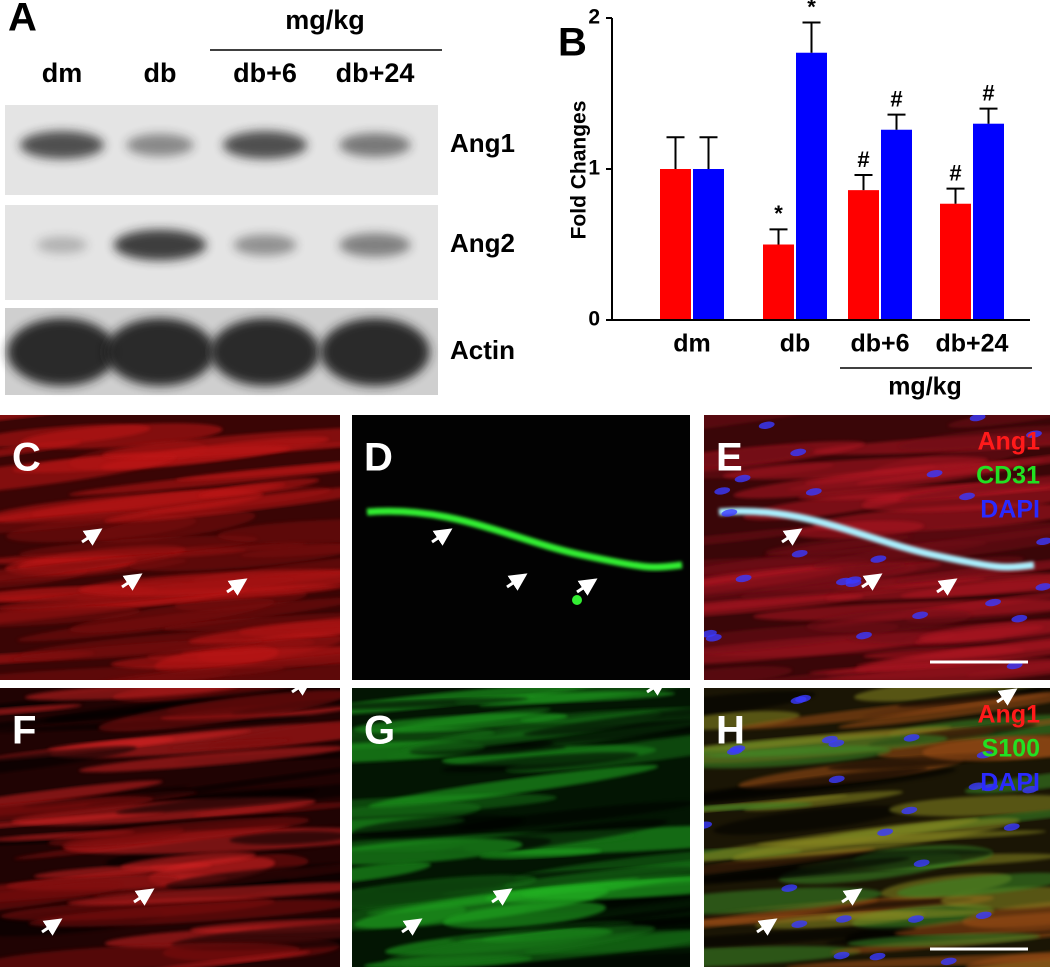 This screenshot has height=967, width=1050. Describe the element at coordinates (265, 73) in the screenshot. I see `lane-label: db+6` at that location.